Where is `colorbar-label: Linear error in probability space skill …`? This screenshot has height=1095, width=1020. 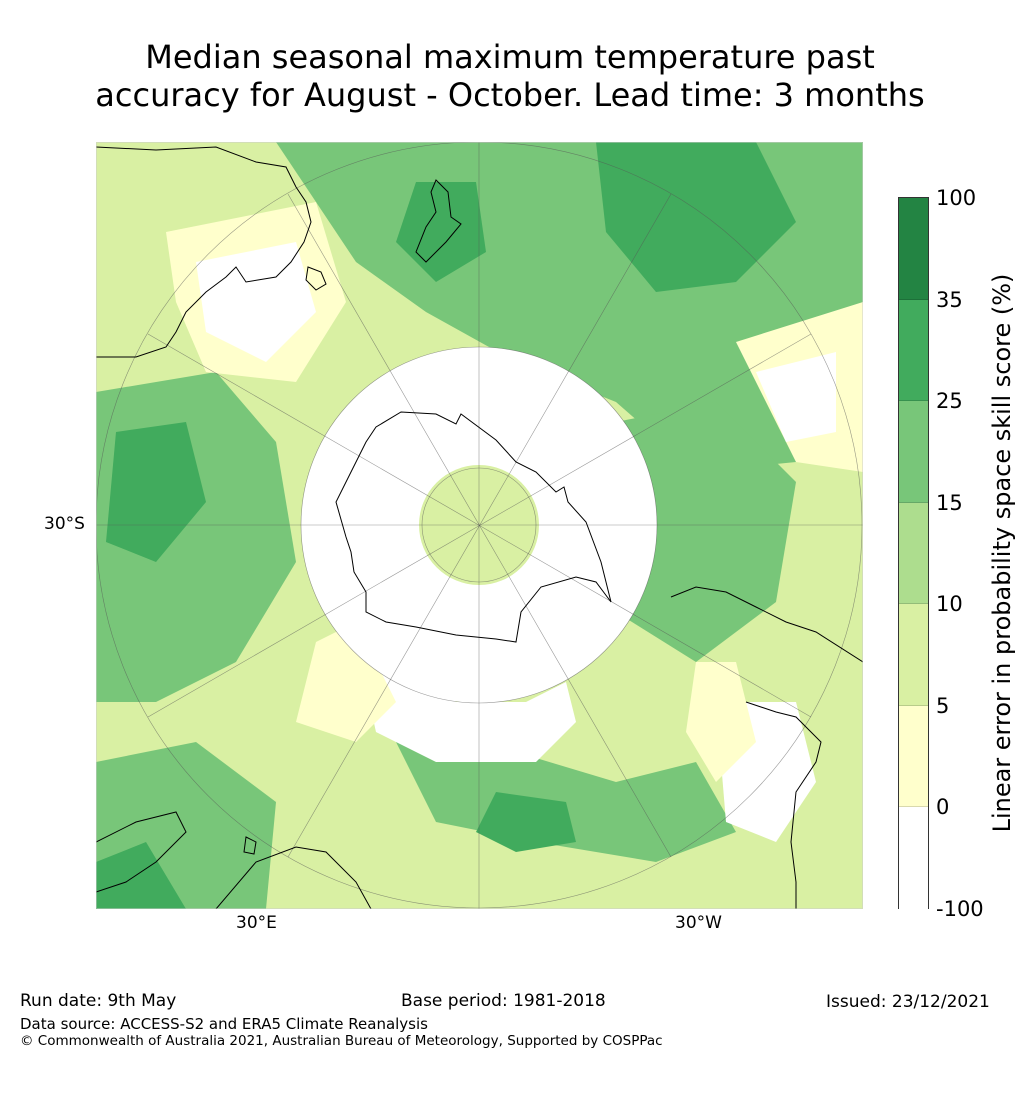 colorbar-label: Linear error in probability space skill … is located at coordinates (1002, 553).